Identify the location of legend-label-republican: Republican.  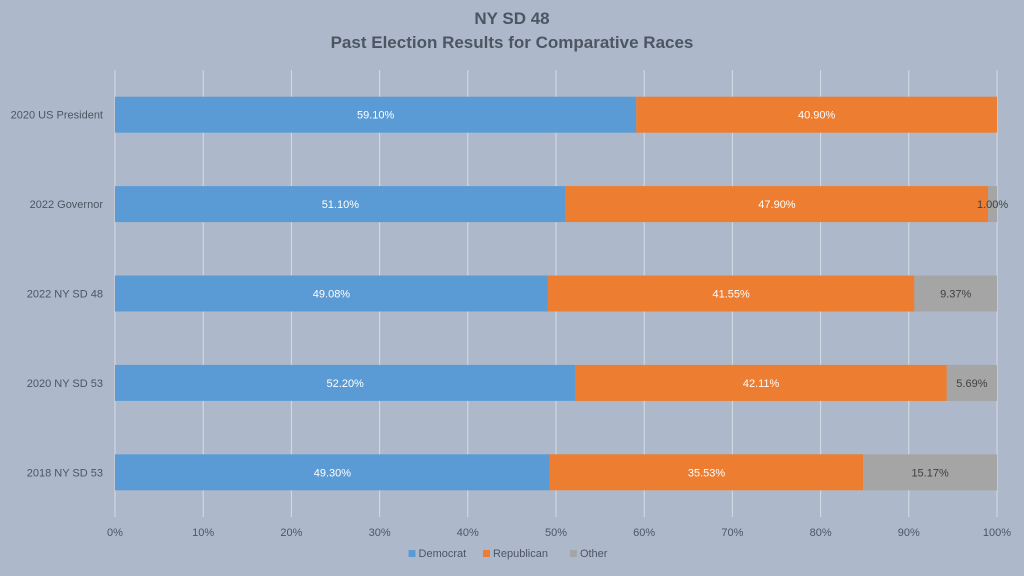
(520, 554).